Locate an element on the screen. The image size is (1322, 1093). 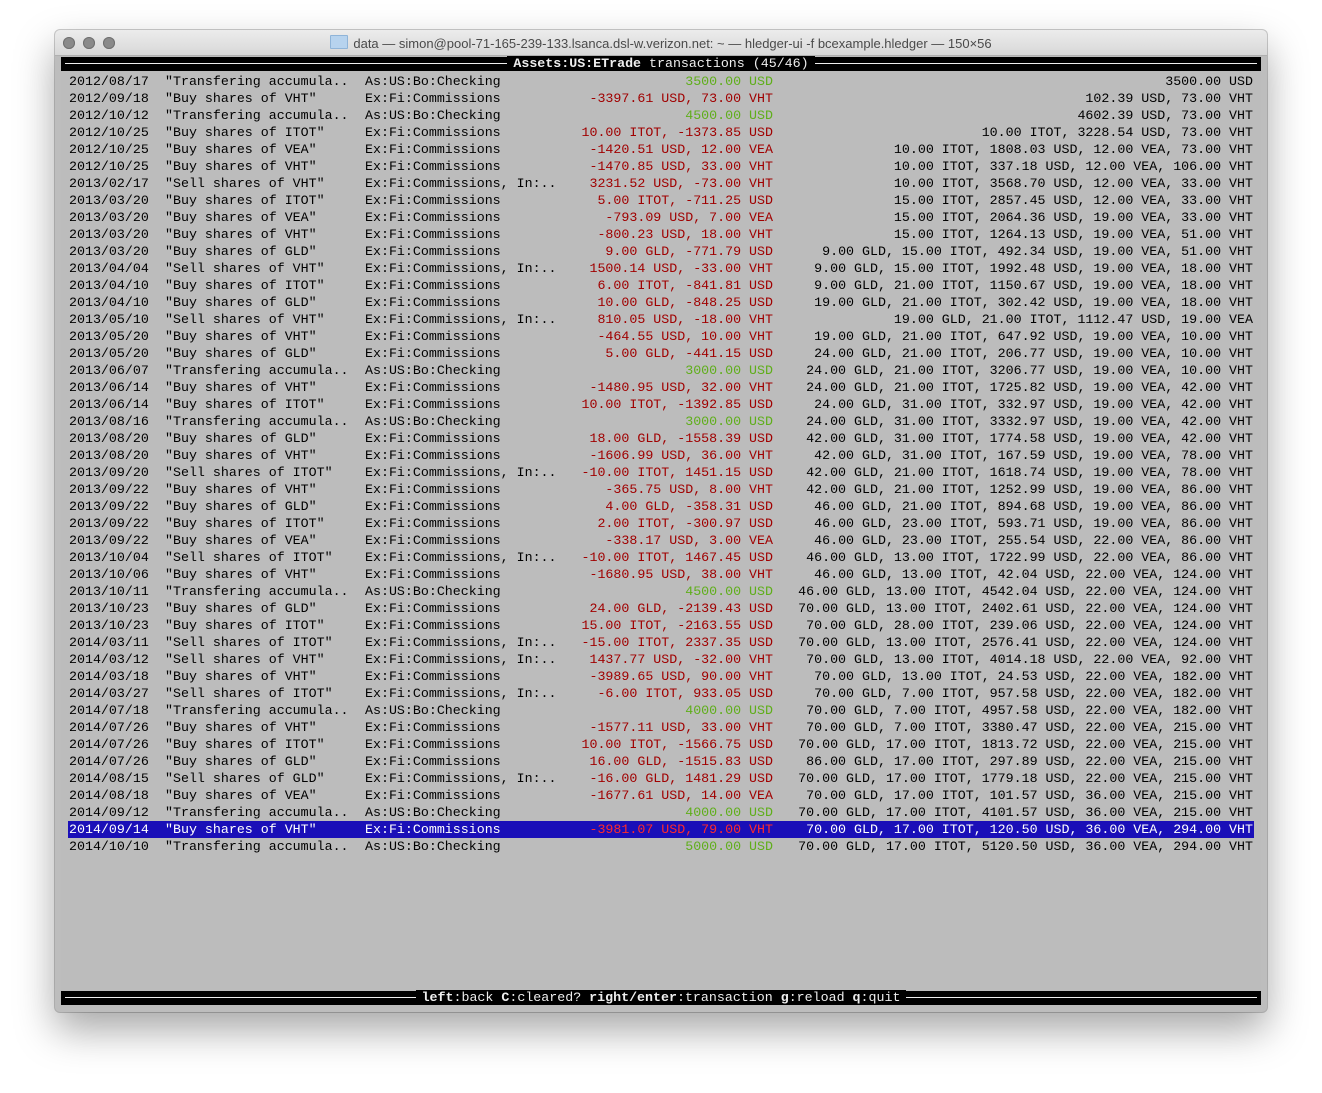
running-balance: 102.39 USD, 73.00 VHT is located at coordinates (1169, 98).